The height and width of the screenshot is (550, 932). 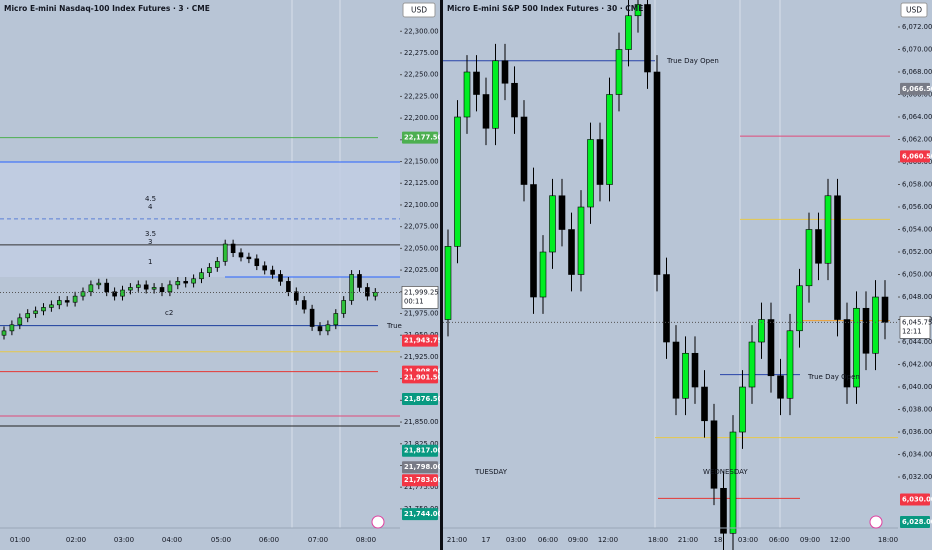 What do you see at coordinates (917, 140) in the screenshot?
I see `y-tick-label: 6,062.00` at bounding box center [917, 140].